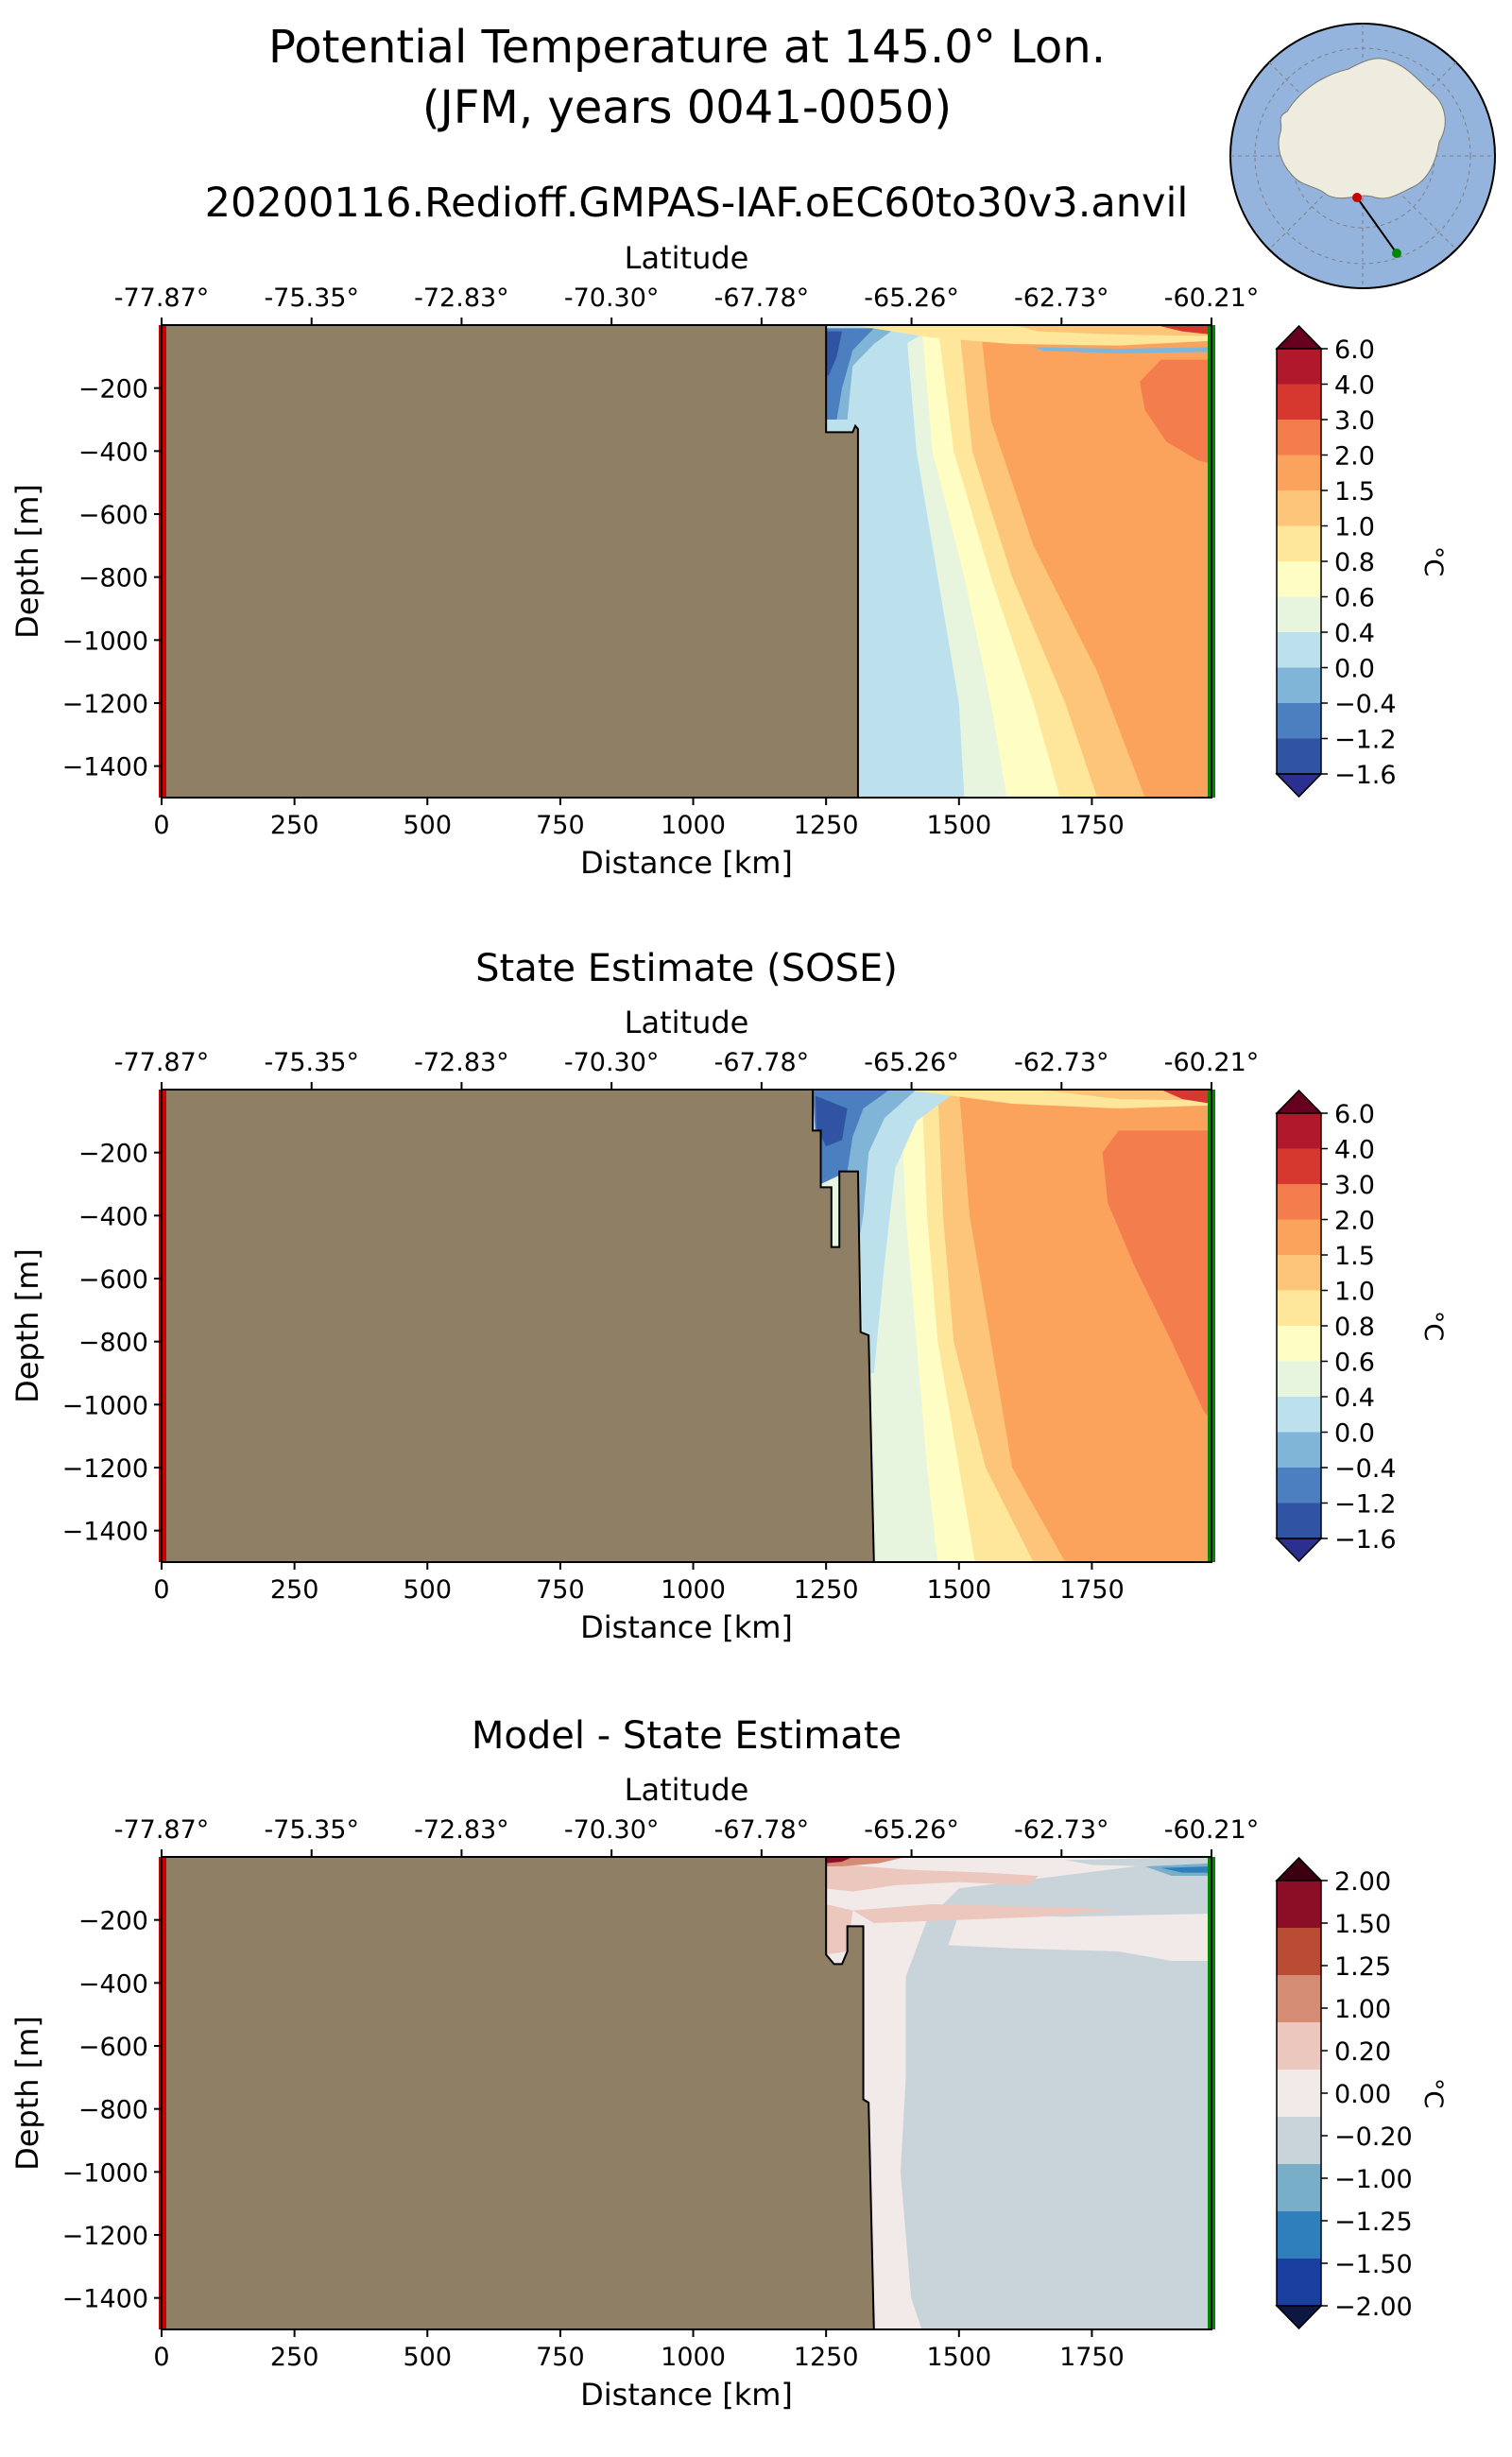 The width and height of the screenshot is (1512, 2457). What do you see at coordinates (826, 2357) in the screenshot?
I see `x-tick-label: 1250` at bounding box center [826, 2357].